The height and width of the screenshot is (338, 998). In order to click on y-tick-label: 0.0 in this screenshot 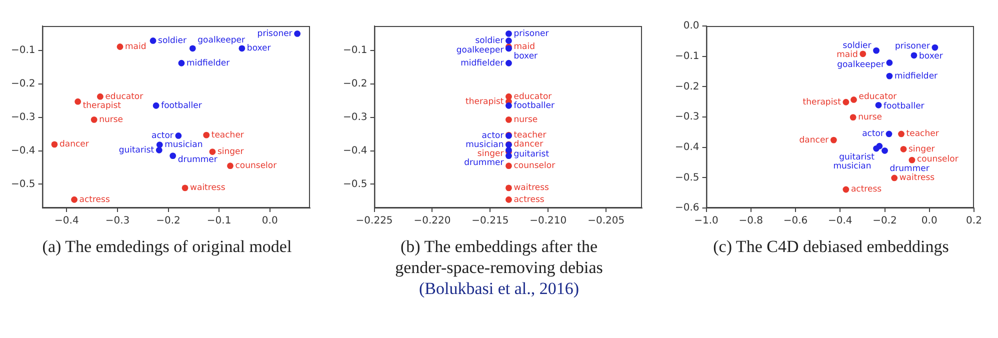, I will do `click(691, 26)`.